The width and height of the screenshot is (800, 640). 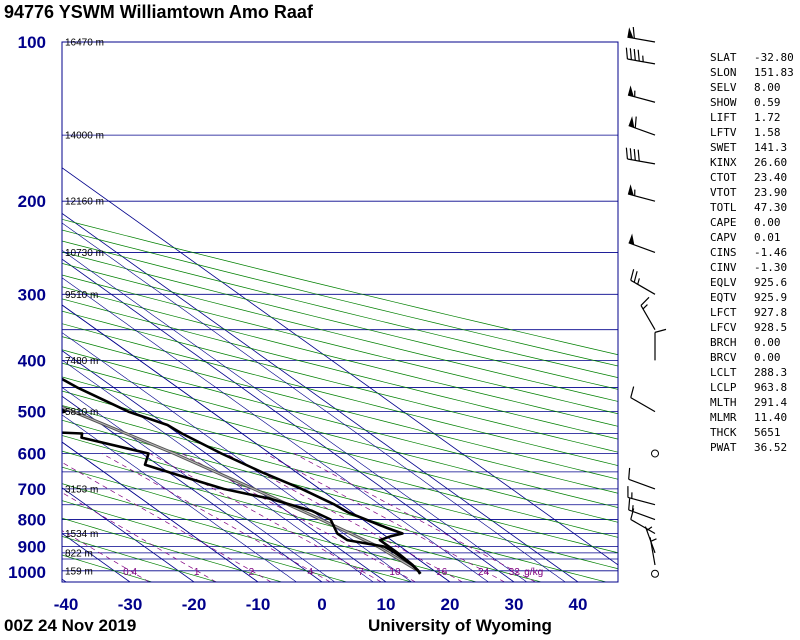 What do you see at coordinates (32, 453) in the screenshot?
I see `pressure-tick-label: 600` at bounding box center [32, 453].